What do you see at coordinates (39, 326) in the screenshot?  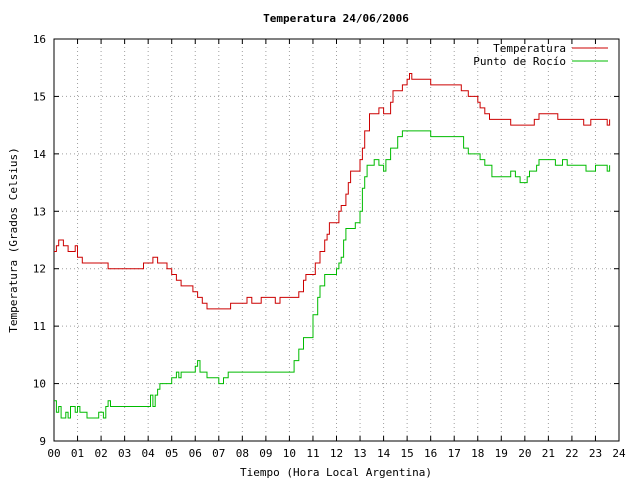 I see `y-tick-label: 11` at bounding box center [39, 326].